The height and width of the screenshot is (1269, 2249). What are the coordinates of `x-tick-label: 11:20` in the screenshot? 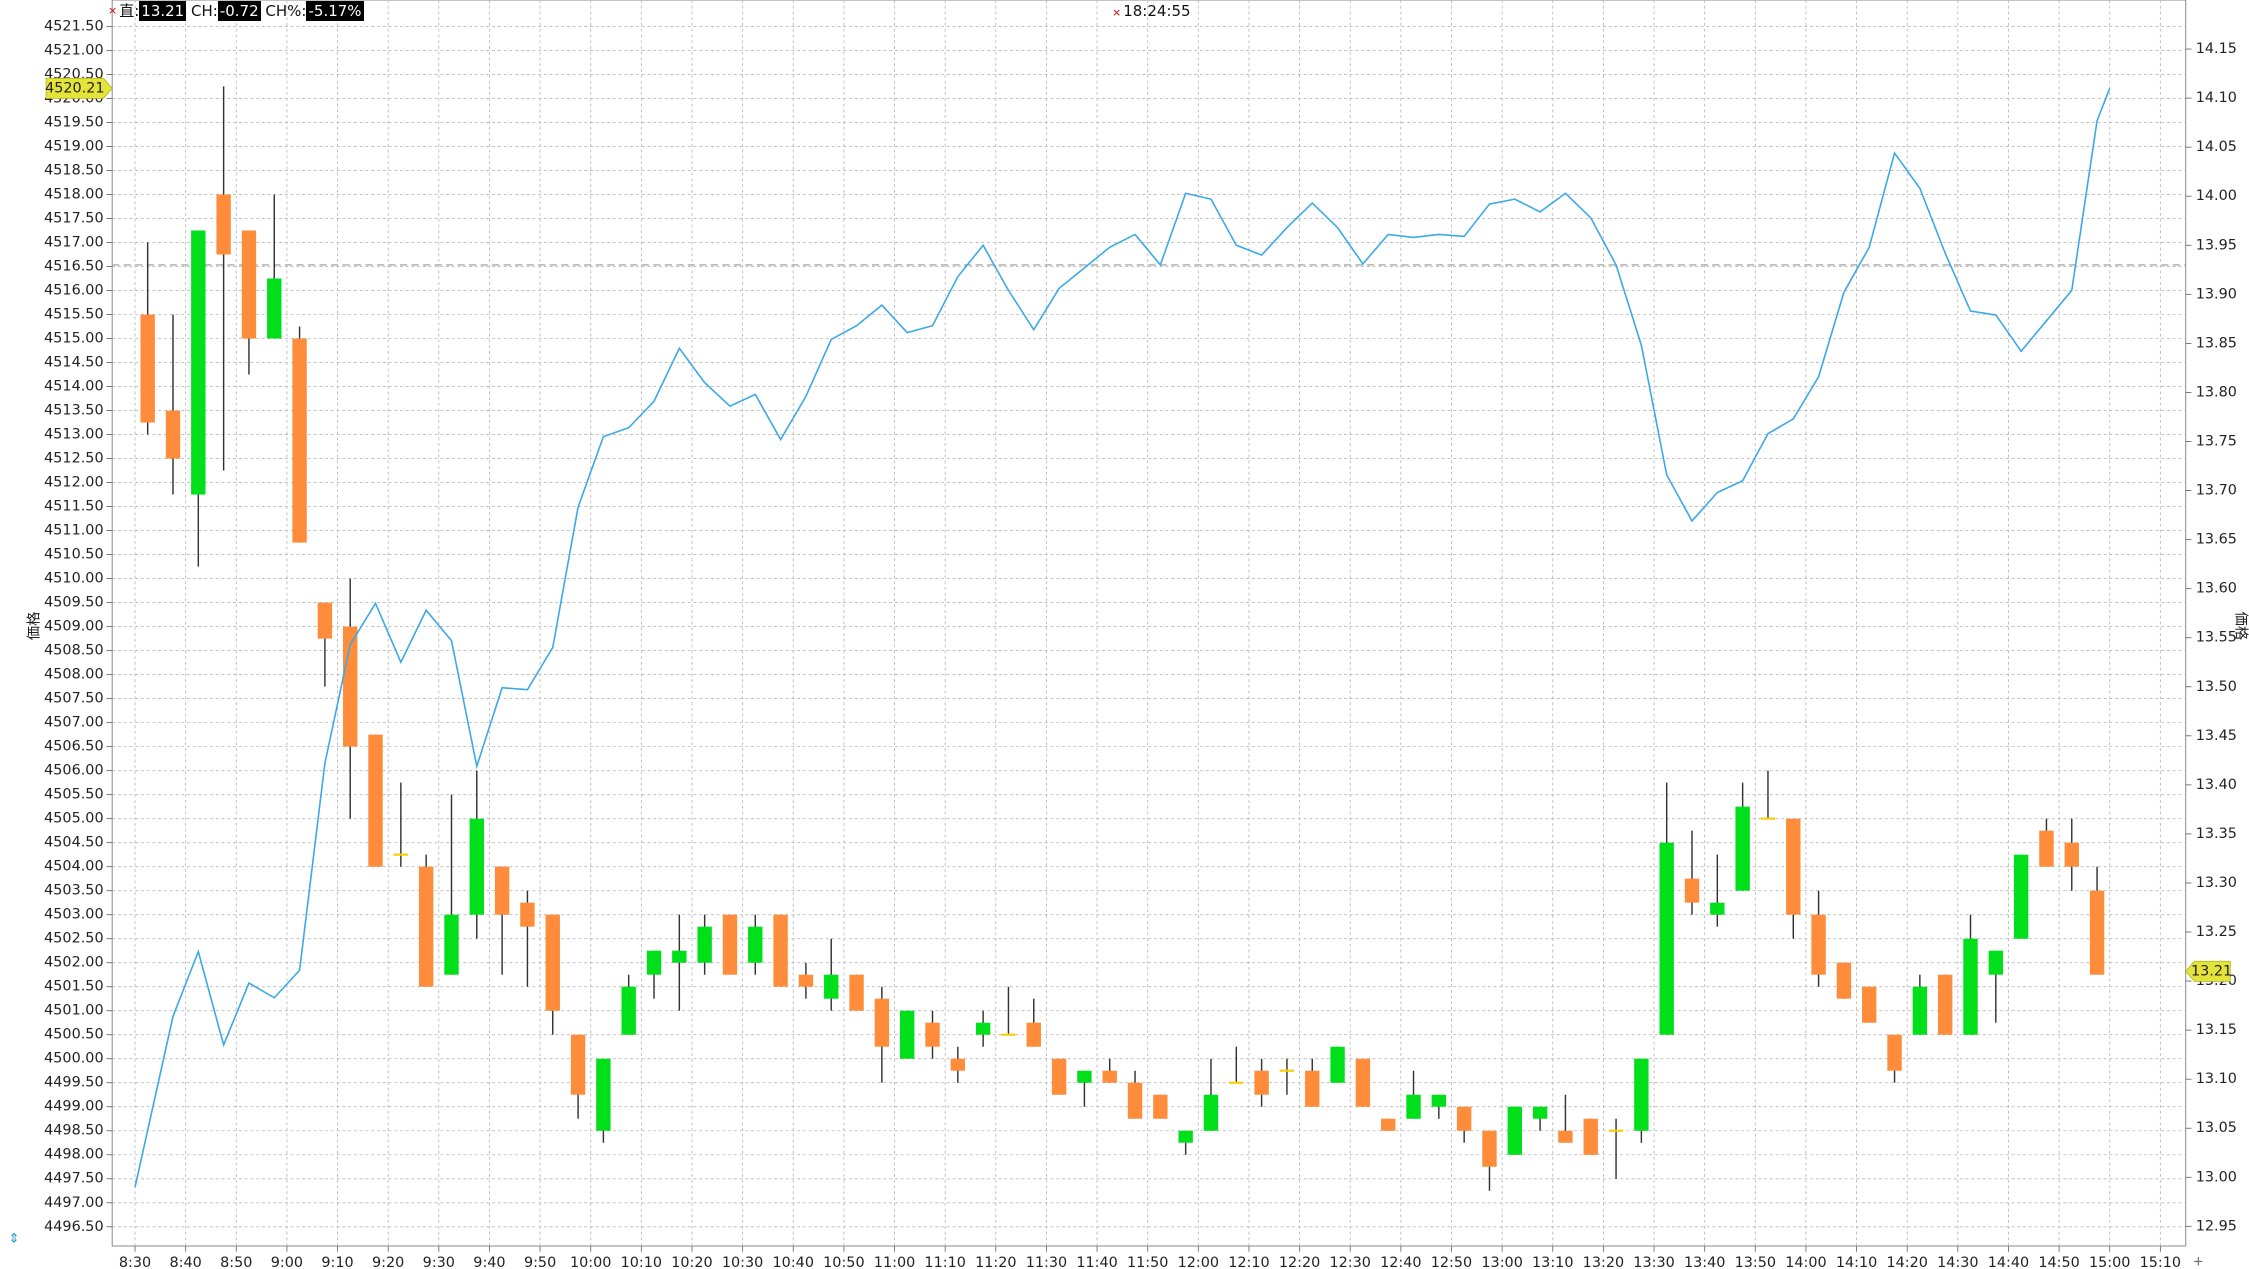 It's located at (995, 1262).